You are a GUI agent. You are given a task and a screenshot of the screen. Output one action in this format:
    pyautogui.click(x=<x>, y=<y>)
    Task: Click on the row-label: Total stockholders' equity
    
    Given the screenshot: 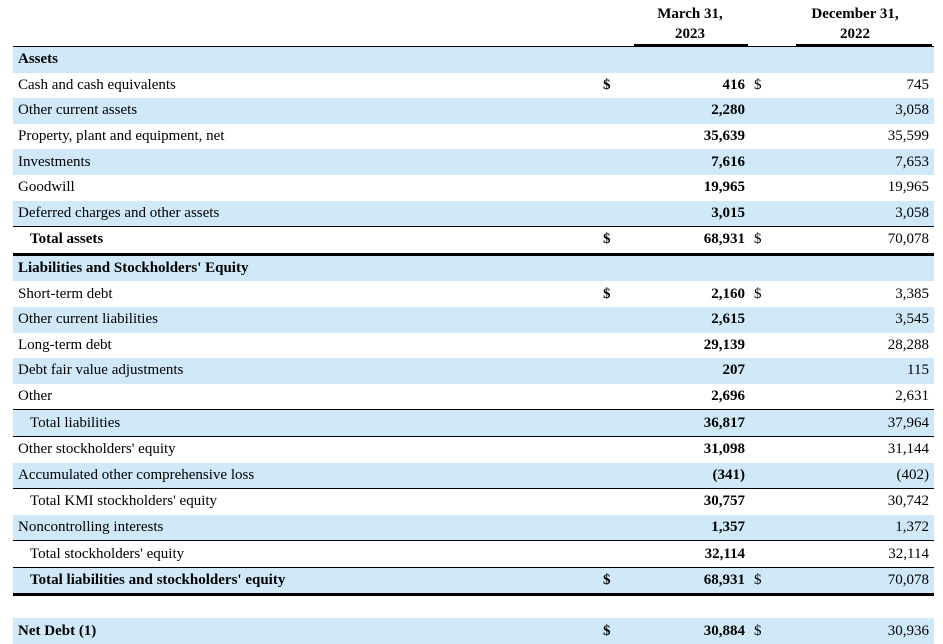 What is the action you would take?
    pyautogui.click(x=308, y=554)
    